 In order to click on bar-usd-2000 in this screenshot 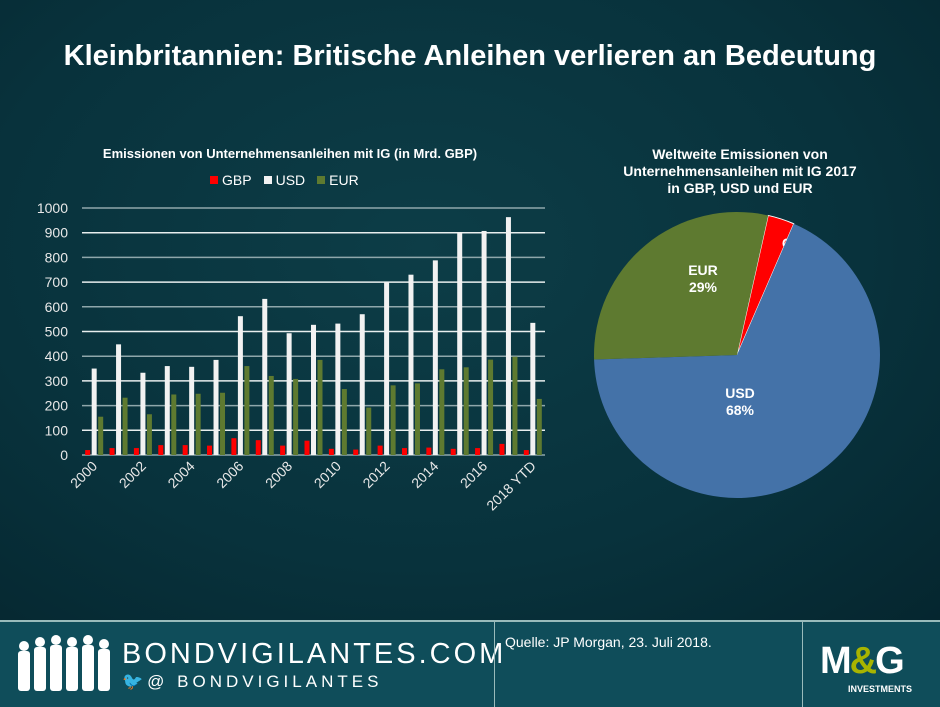, I will do `click(94, 411)`.